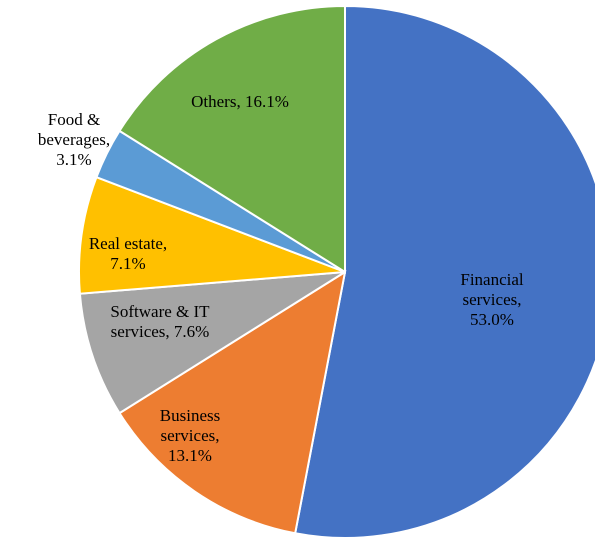 This screenshot has height=538, width=595. What do you see at coordinates (492, 299) in the screenshot?
I see `data-label: Financial services, 53.0%` at bounding box center [492, 299].